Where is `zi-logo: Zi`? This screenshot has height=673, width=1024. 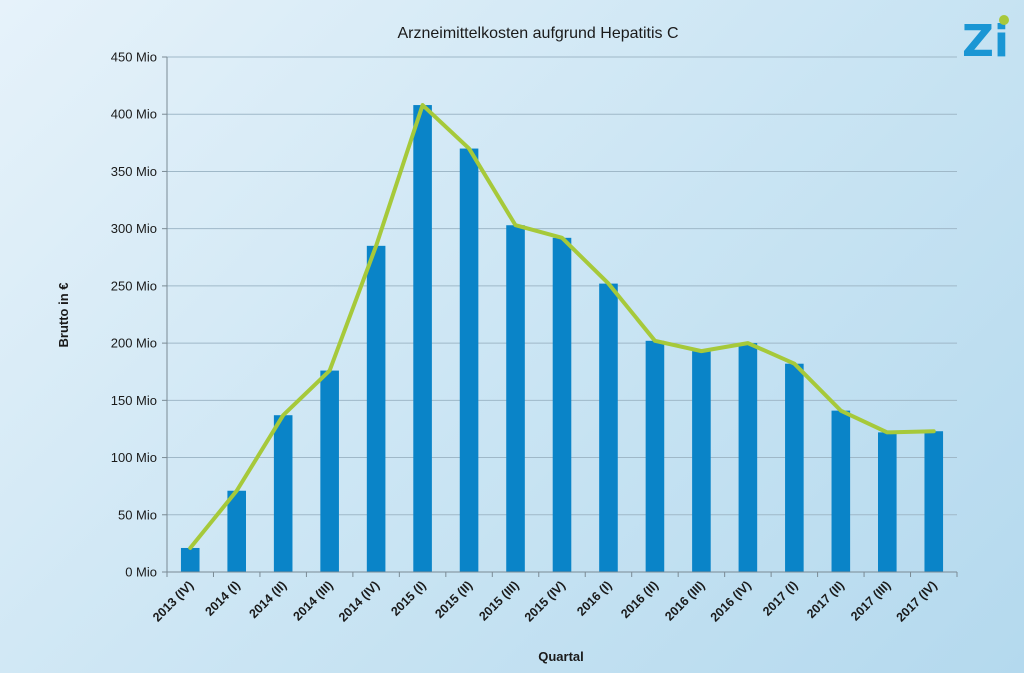 zi-logo: Zi is located at coordinates (985, 41).